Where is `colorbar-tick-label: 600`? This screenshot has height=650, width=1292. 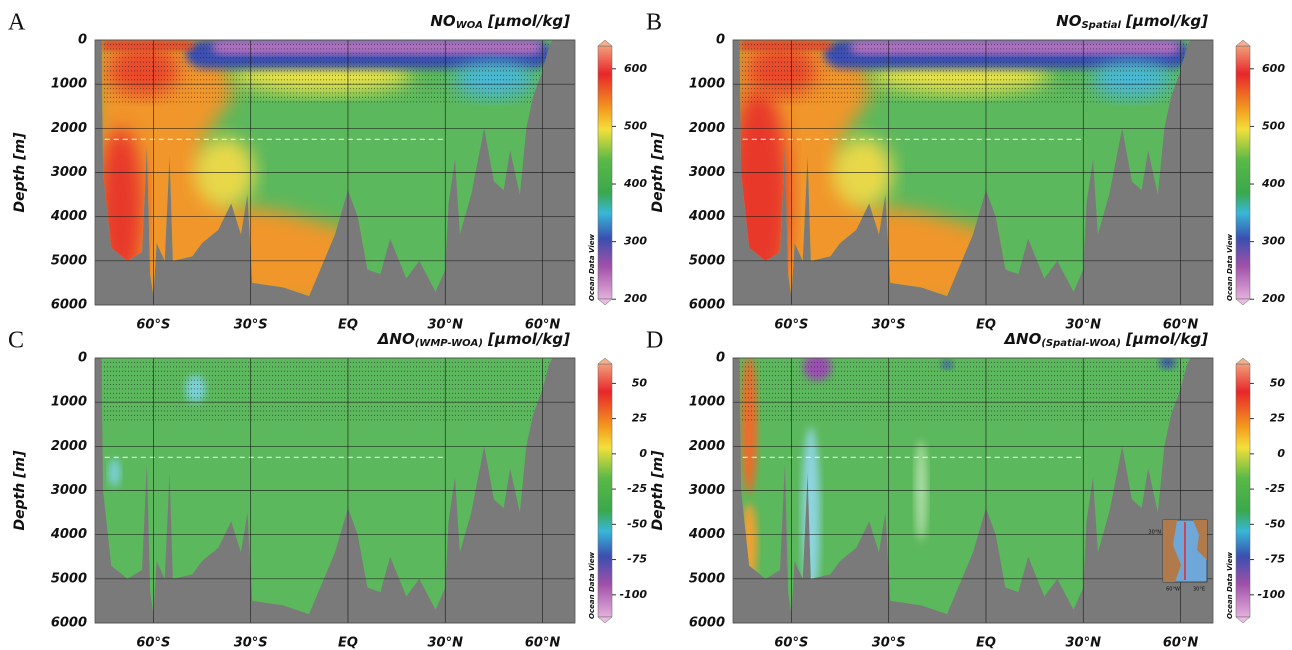
colorbar-tick-label: 600 is located at coordinates (635, 68).